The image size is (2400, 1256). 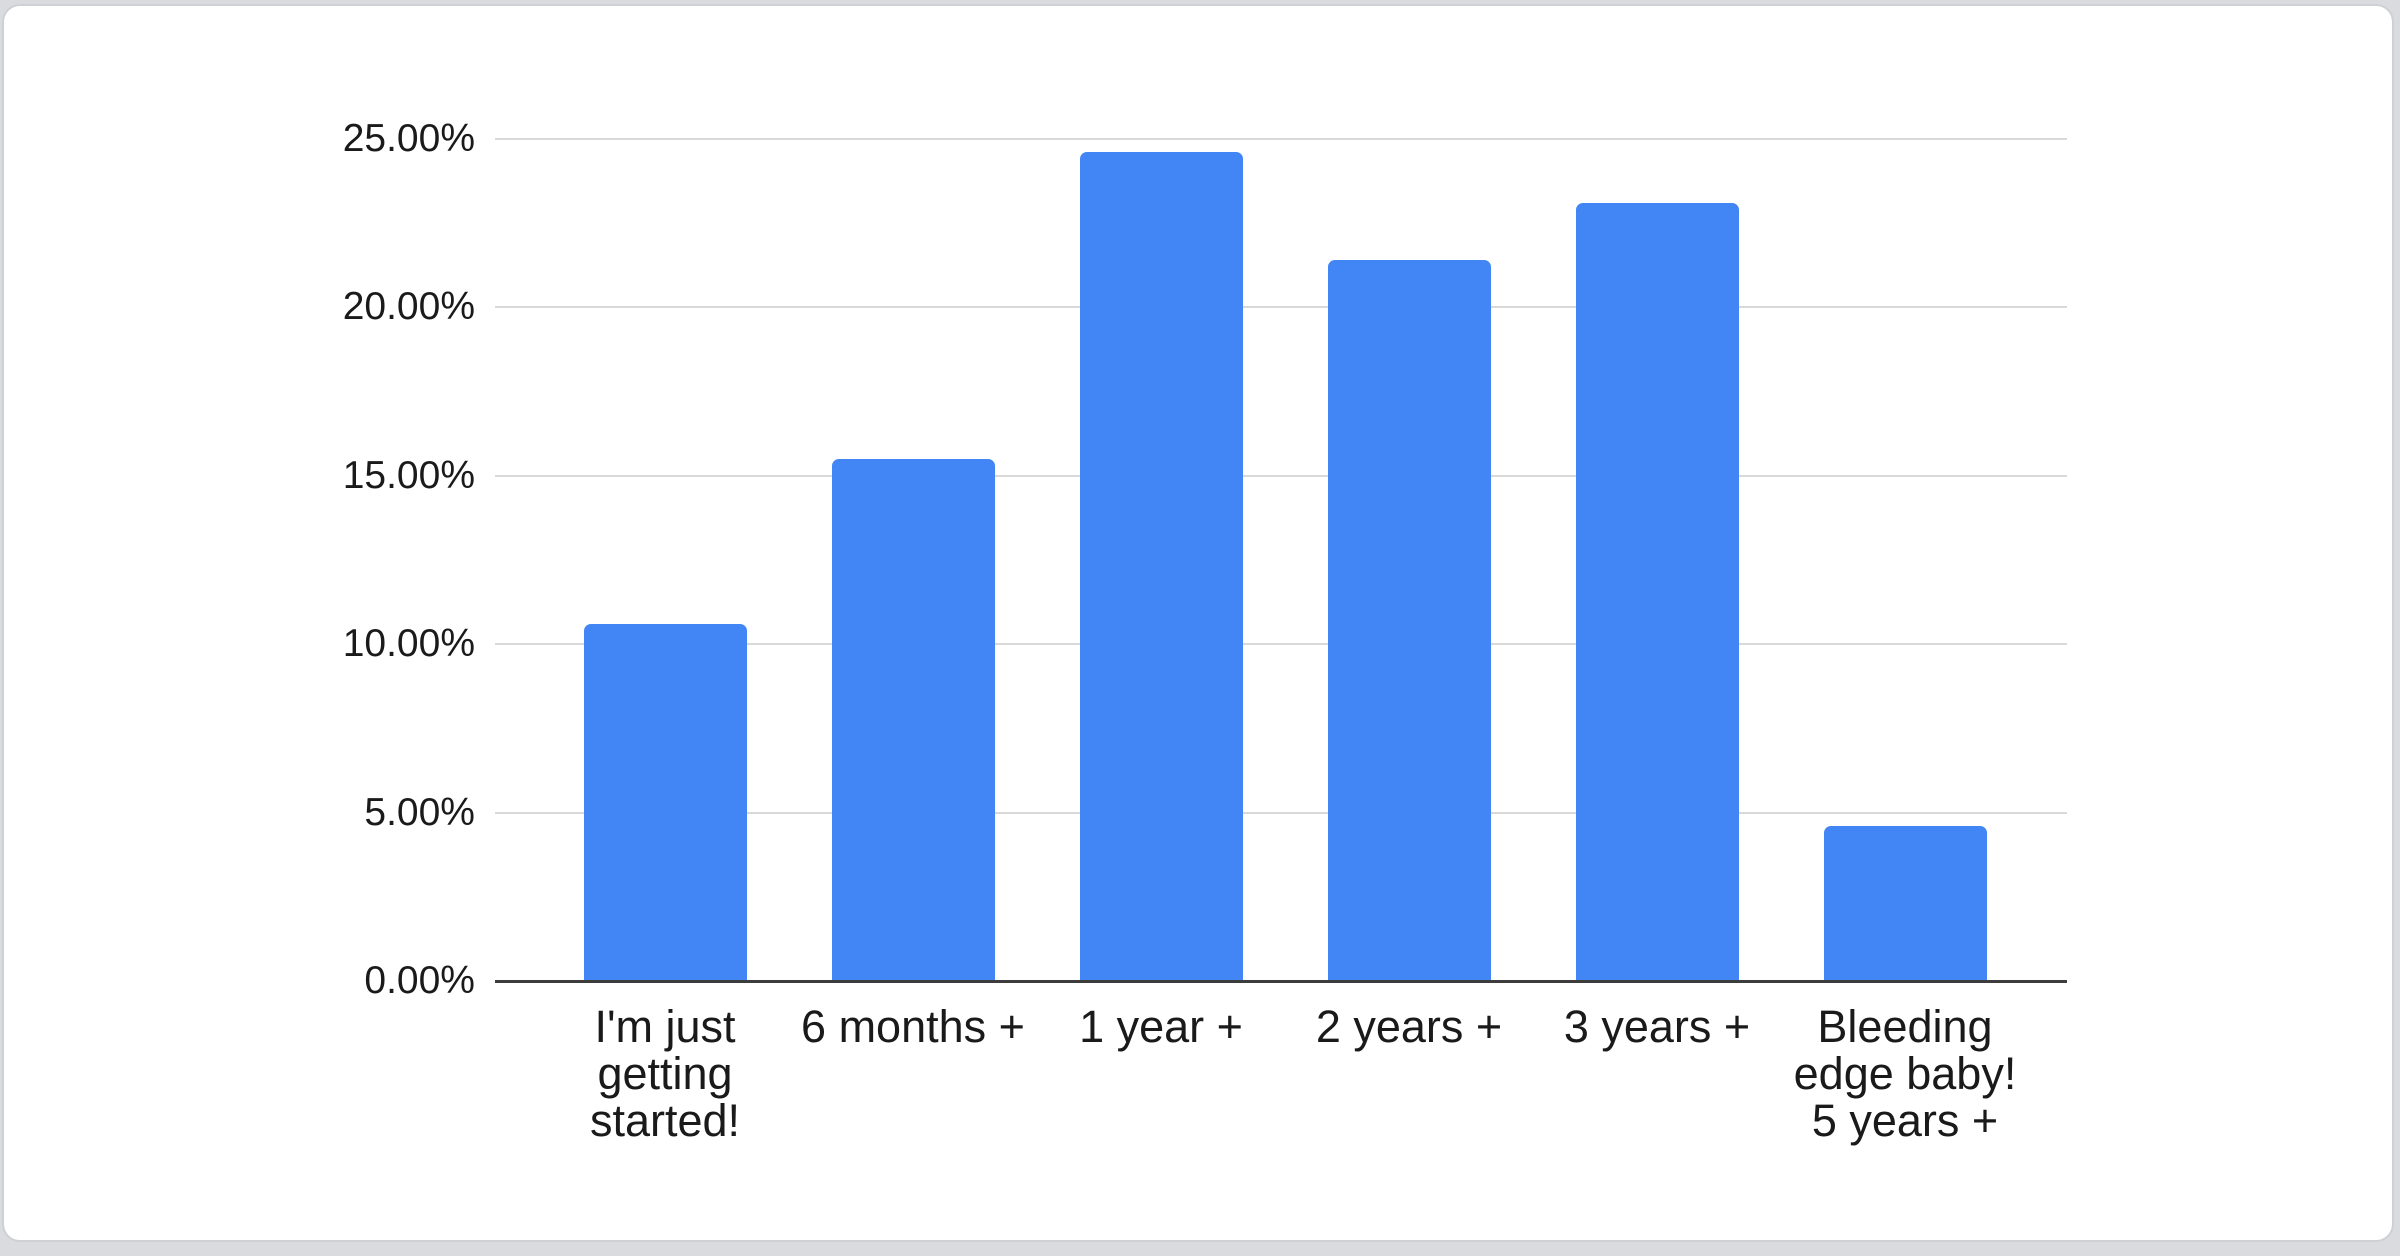 What do you see at coordinates (419, 980) in the screenshot?
I see `y-axis-tick-label: 0.00%` at bounding box center [419, 980].